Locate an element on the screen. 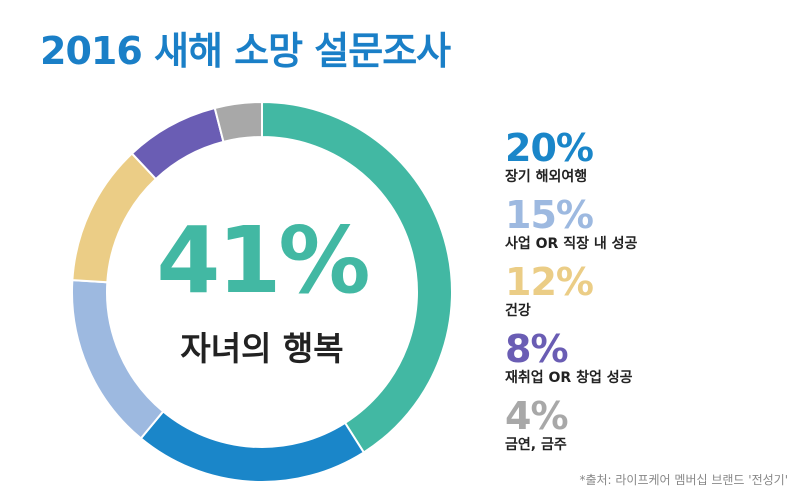 Image resolution: width=800 pixels, height=500 pixels. legend-label: 금연, 금주 is located at coordinates (536, 445).